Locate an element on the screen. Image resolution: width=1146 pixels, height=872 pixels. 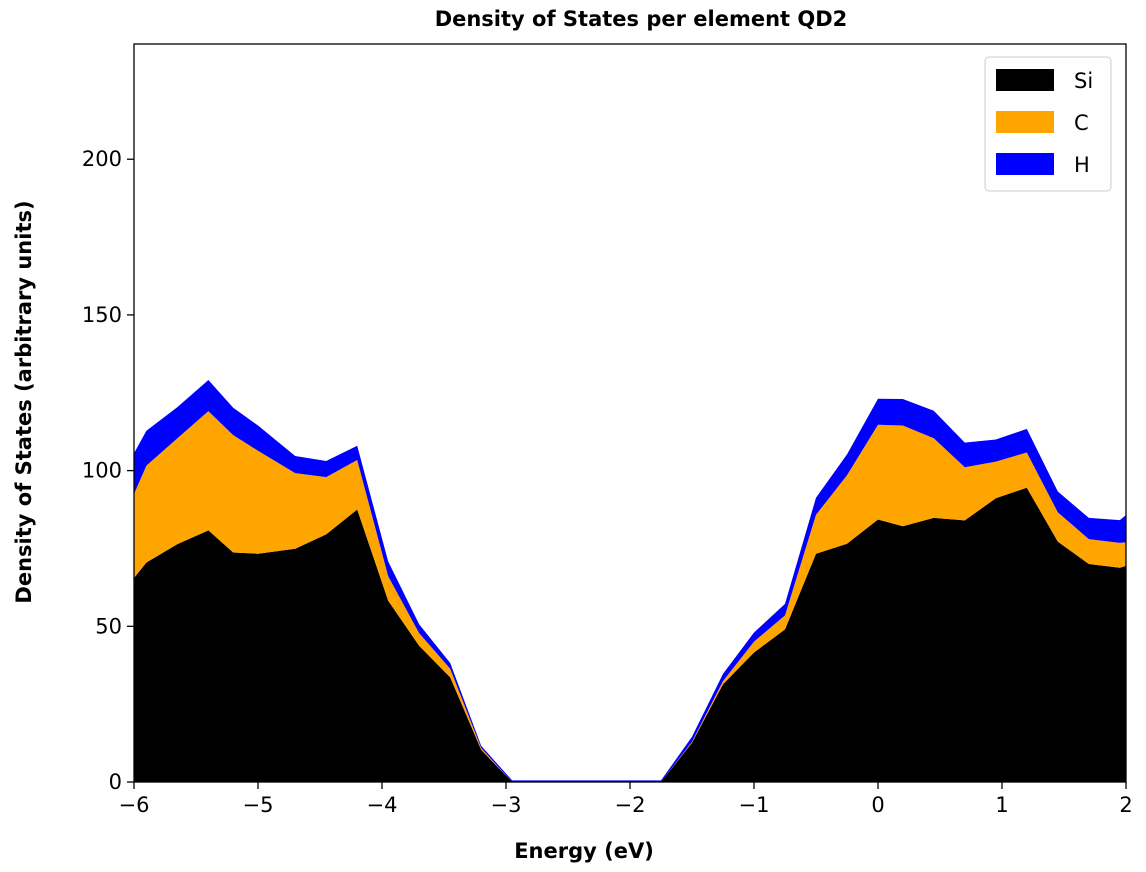
legend-label-si: Si is located at coordinates (1083, 81).